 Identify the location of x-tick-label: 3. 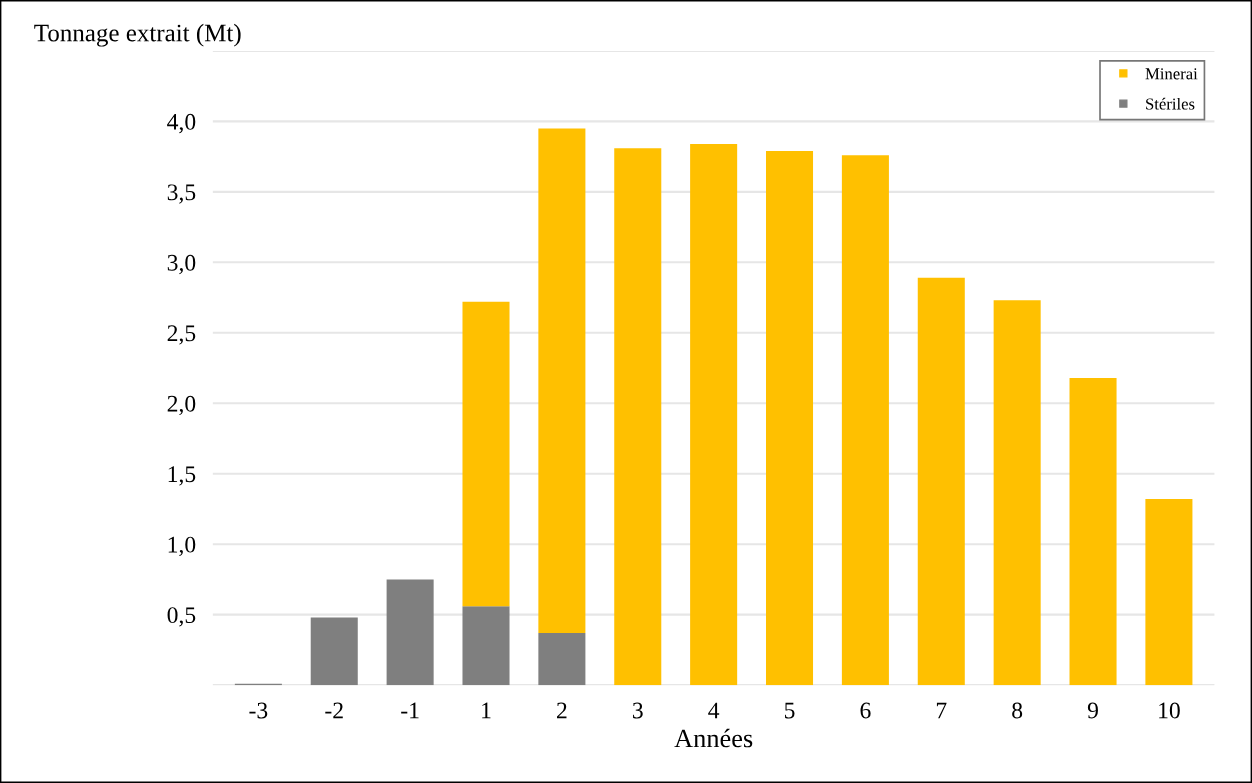
(637, 710).